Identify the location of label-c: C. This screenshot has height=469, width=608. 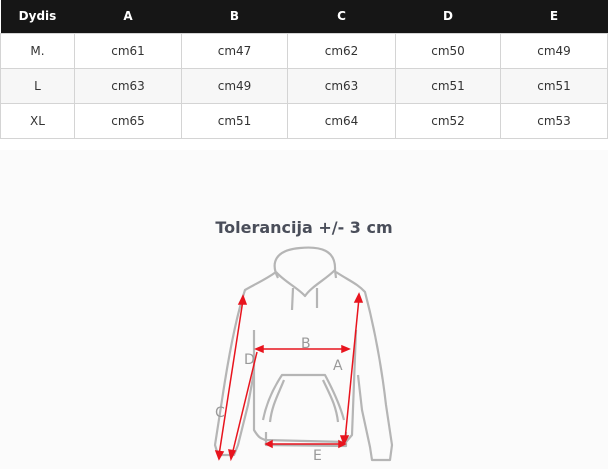
(220, 413).